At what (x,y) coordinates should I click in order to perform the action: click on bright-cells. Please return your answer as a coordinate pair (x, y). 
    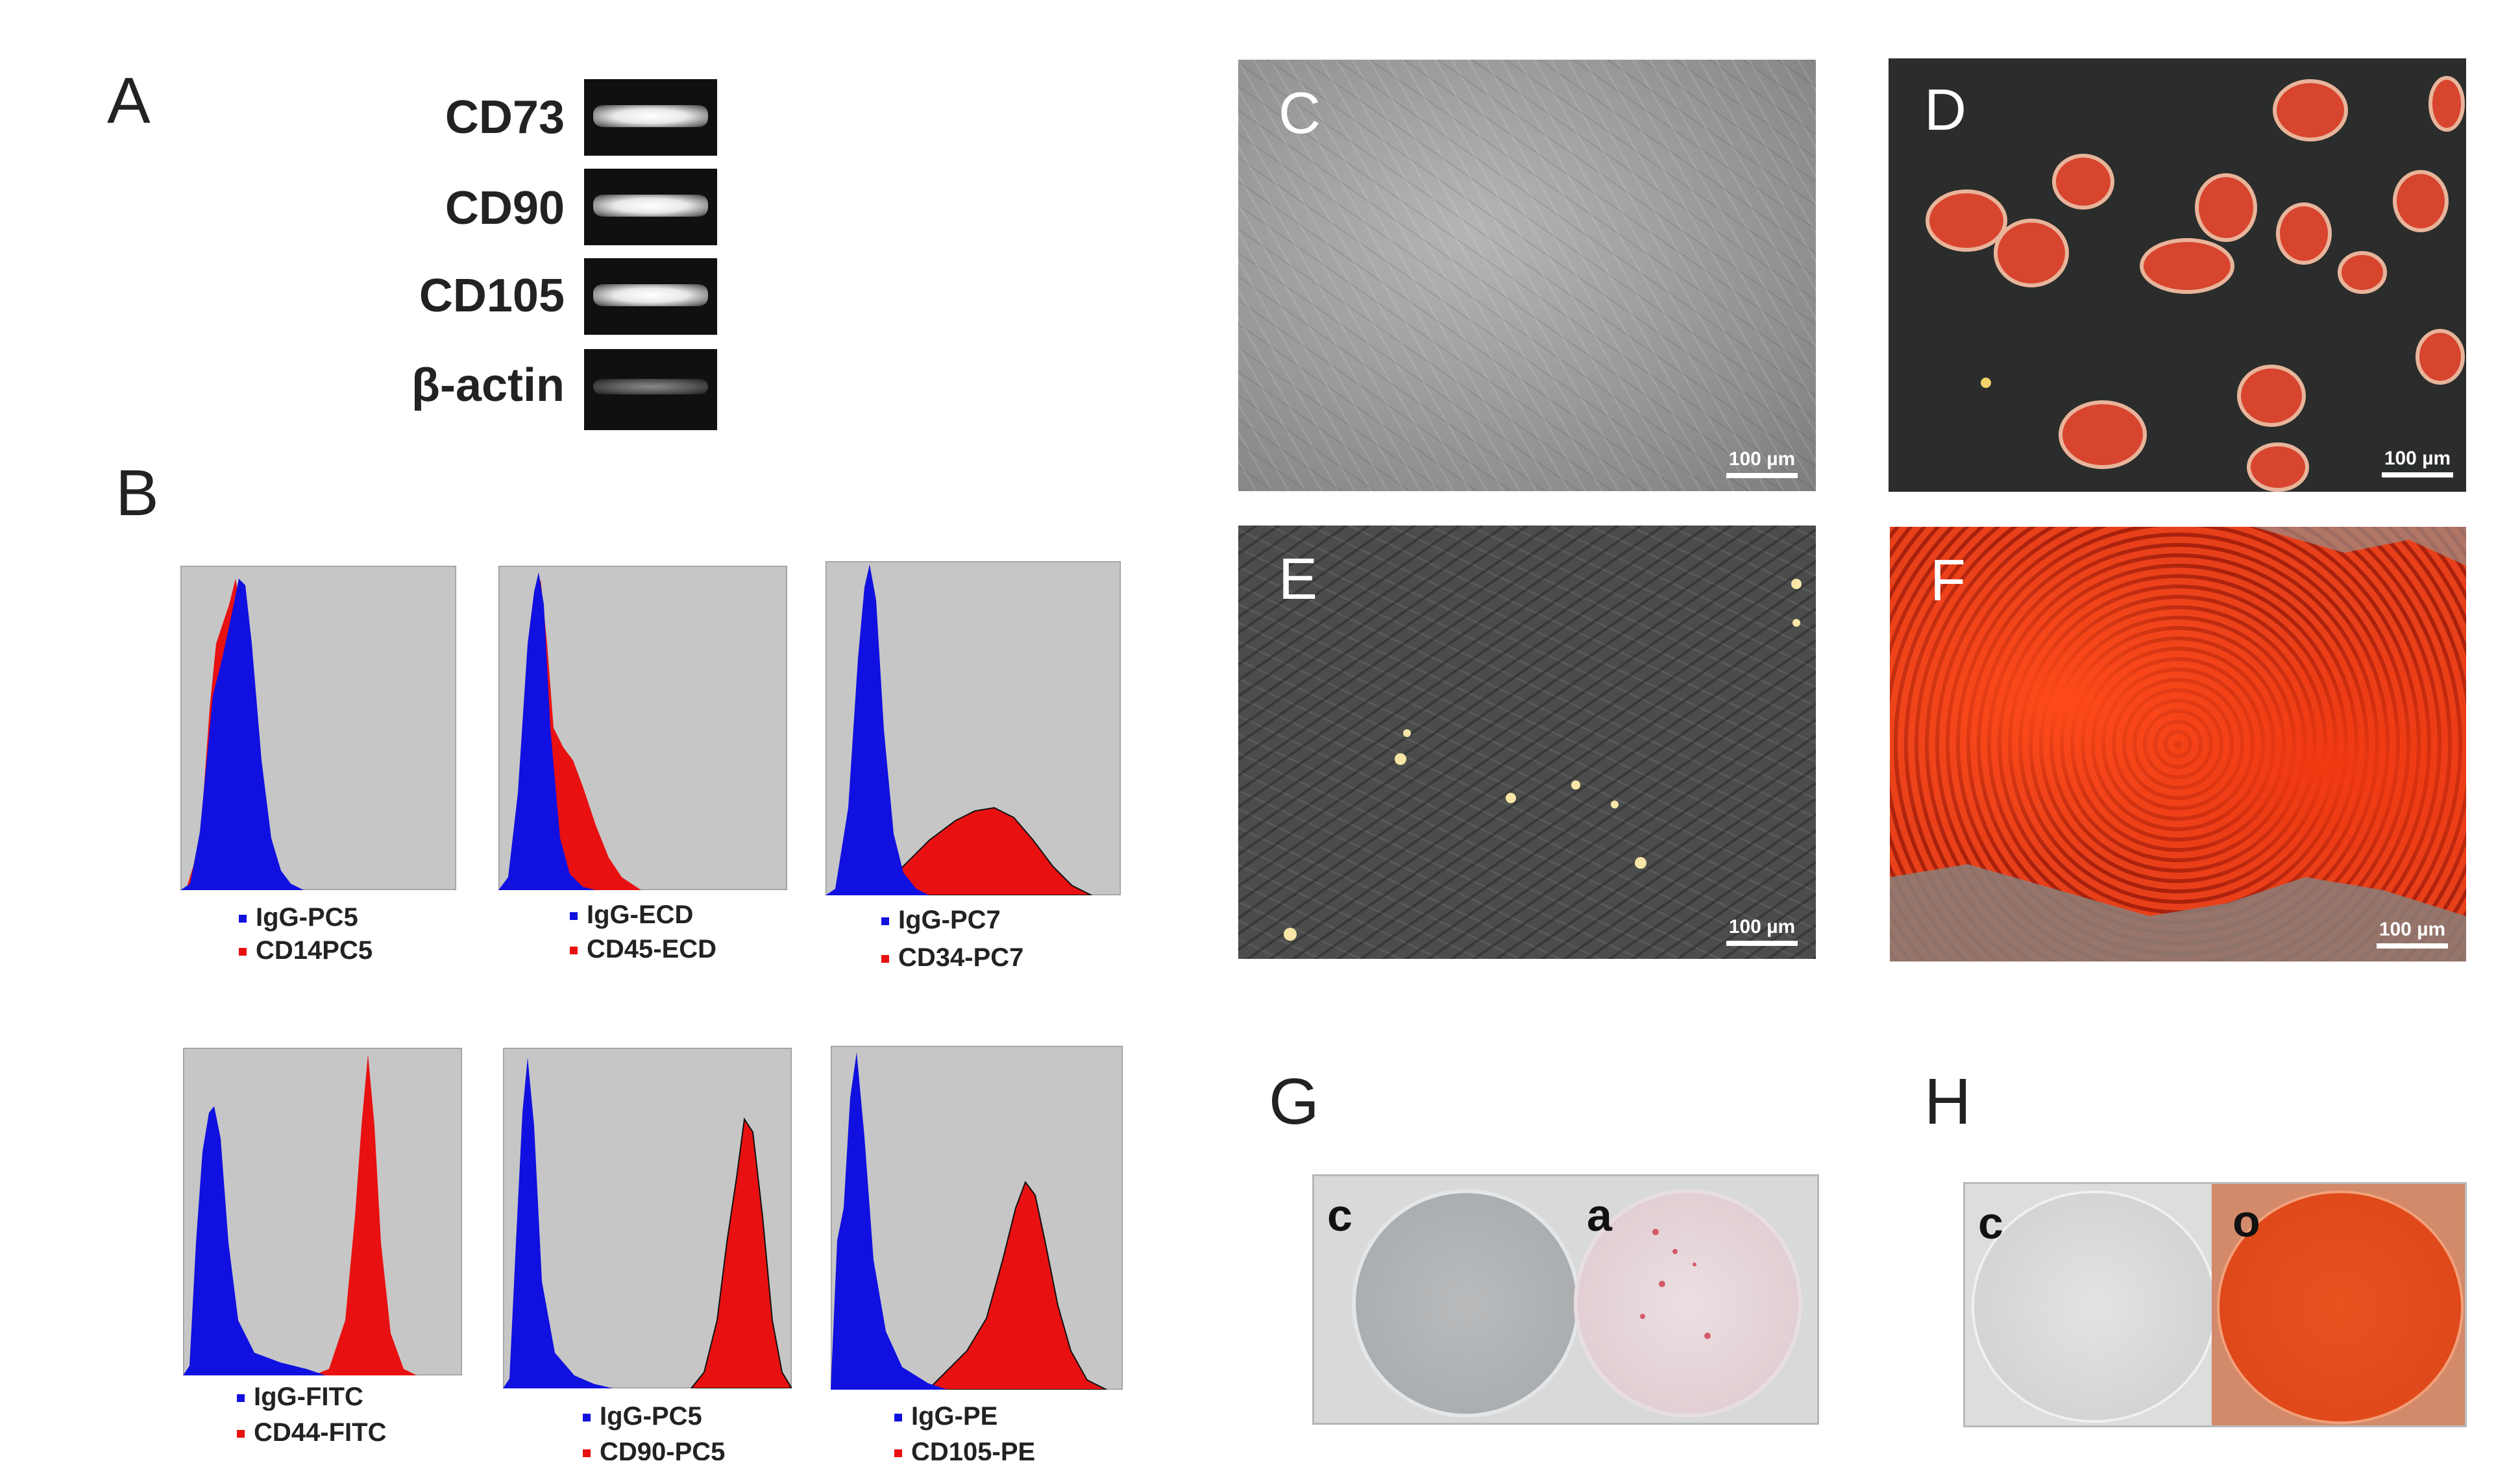
    Looking at the image, I should click on (1543, 760).